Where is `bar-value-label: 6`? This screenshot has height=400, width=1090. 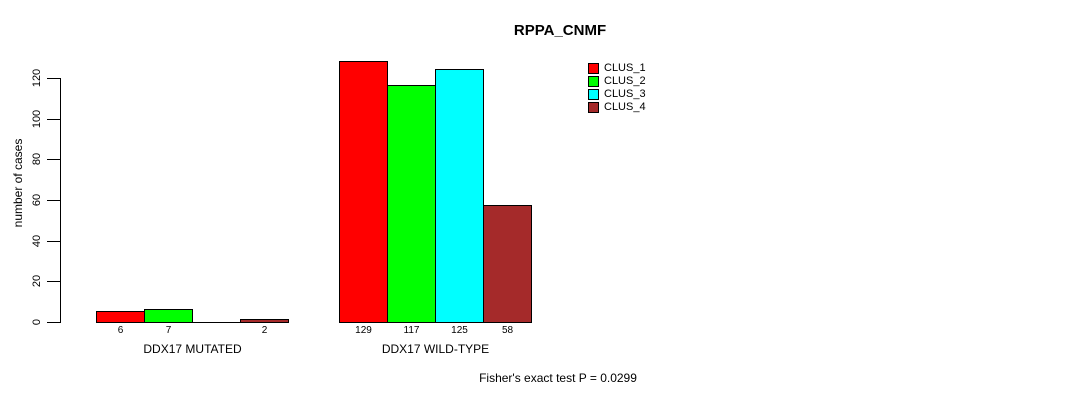
bar-value-label: 6 is located at coordinates (120, 330).